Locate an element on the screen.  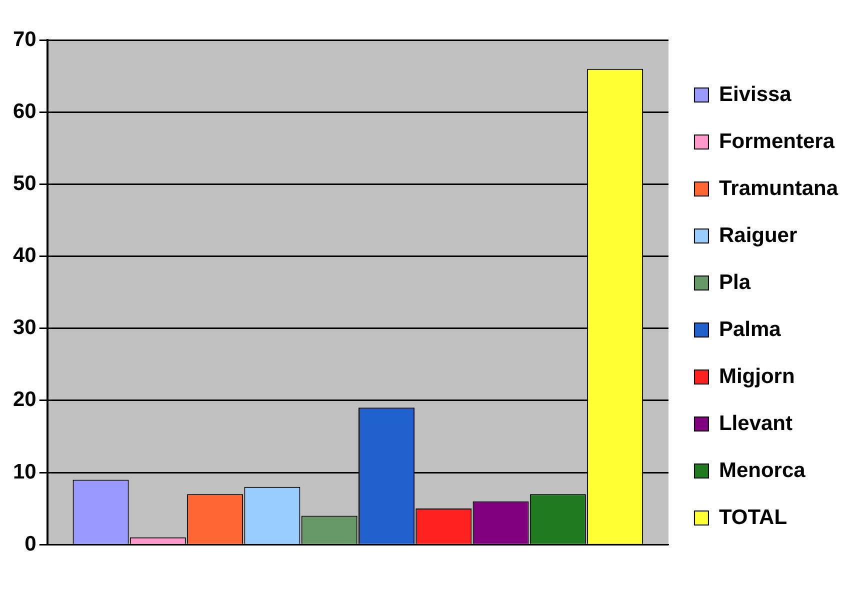
y-tick-label: 20 is located at coordinates (24, 400).